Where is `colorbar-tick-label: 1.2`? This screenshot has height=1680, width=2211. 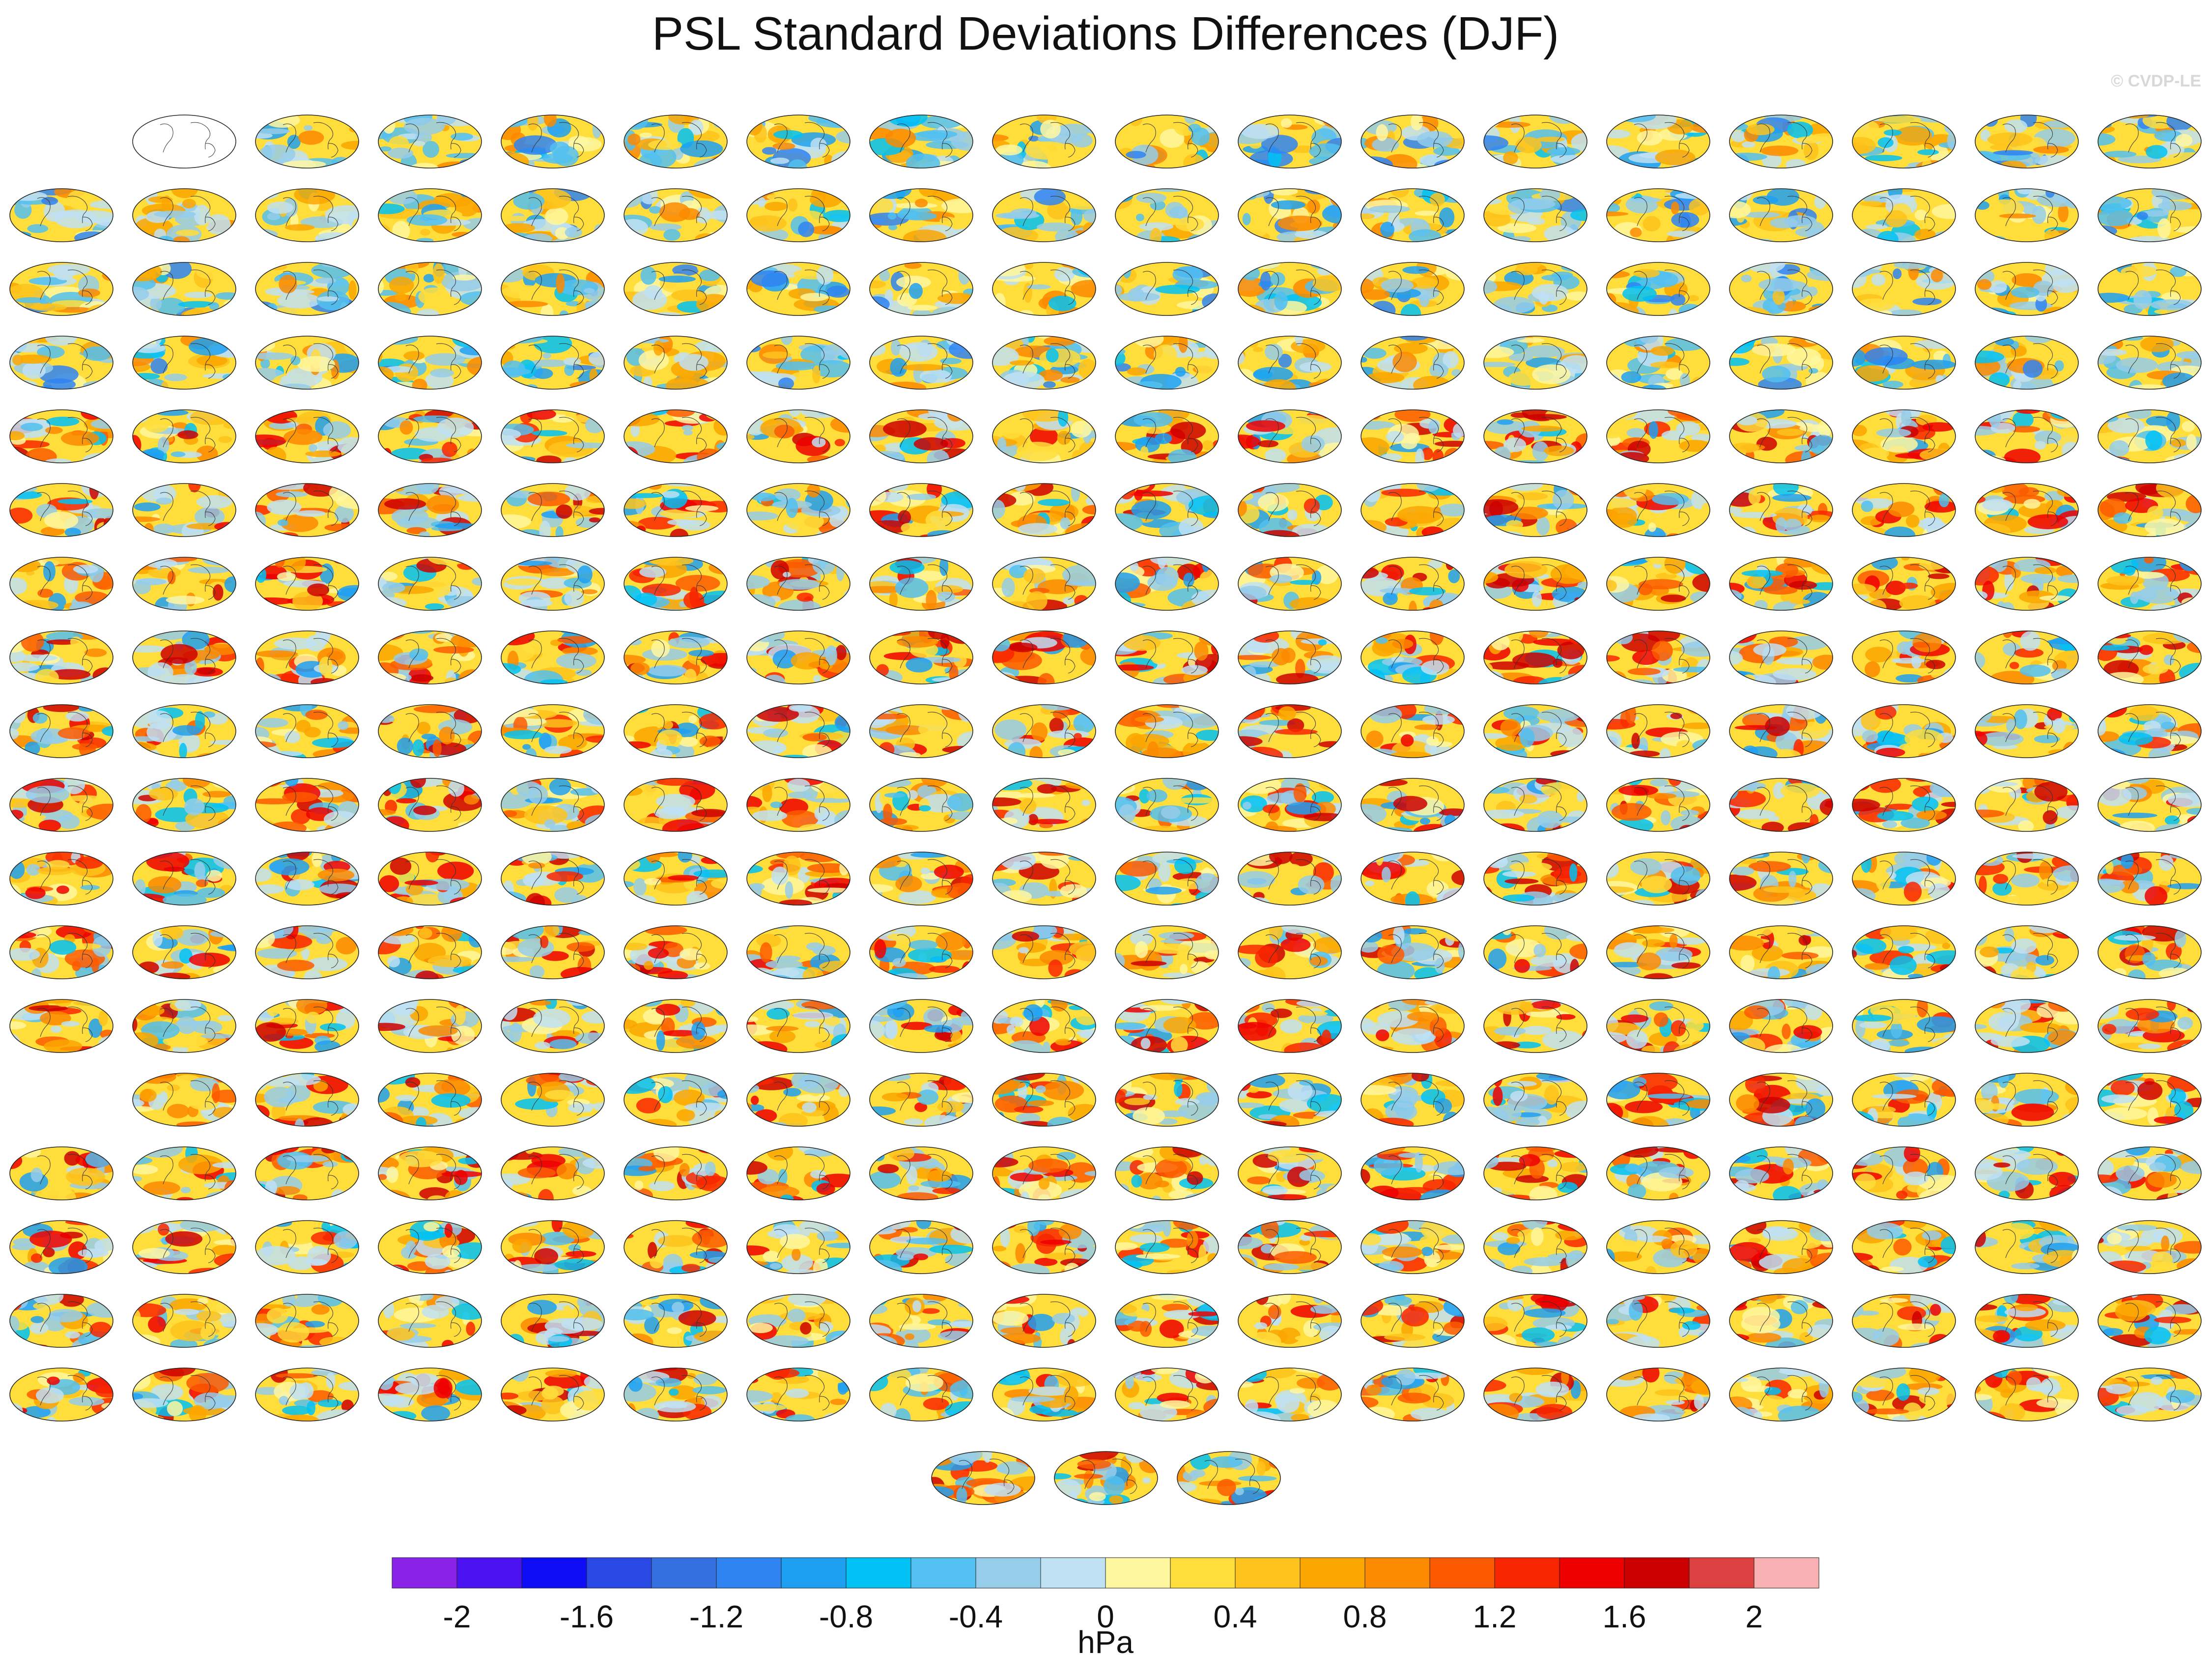
colorbar-tick-label: 1.2 is located at coordinates (1495, 1616).